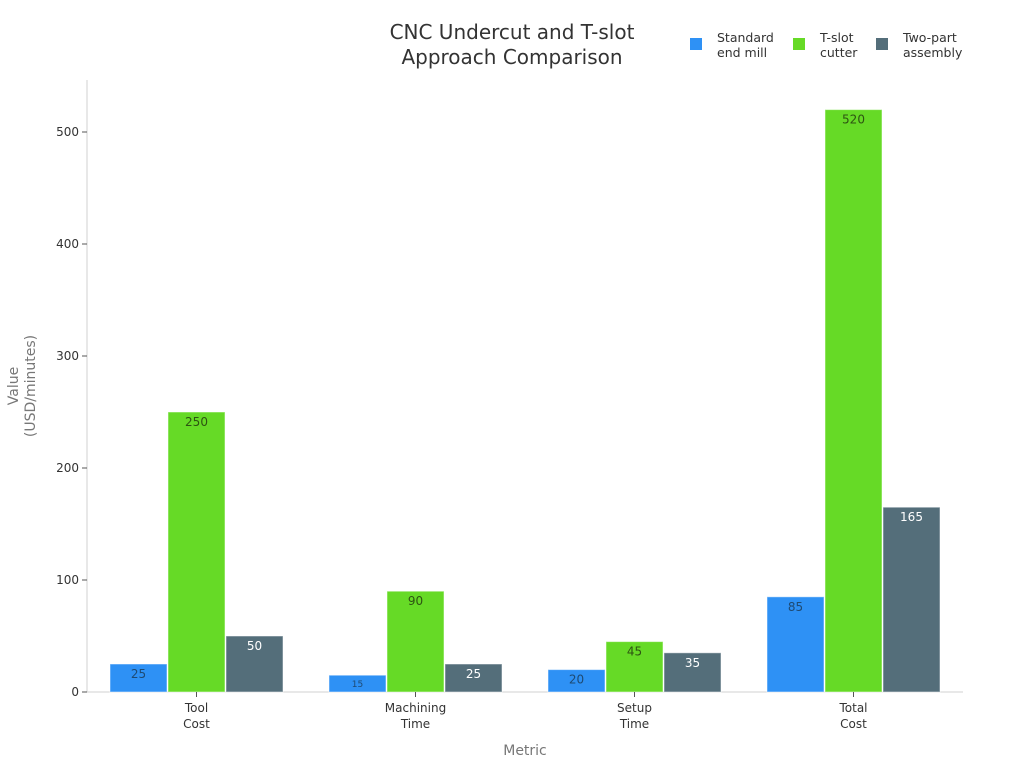  I want to click on title-line-1: CNC Undercut and T-slot, so click(512, 32).